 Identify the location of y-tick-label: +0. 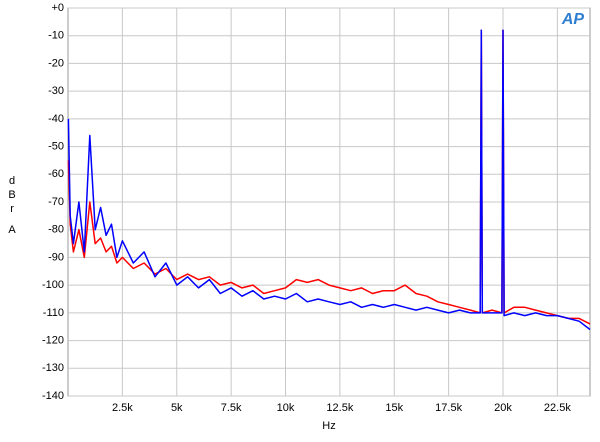
(57, 8).